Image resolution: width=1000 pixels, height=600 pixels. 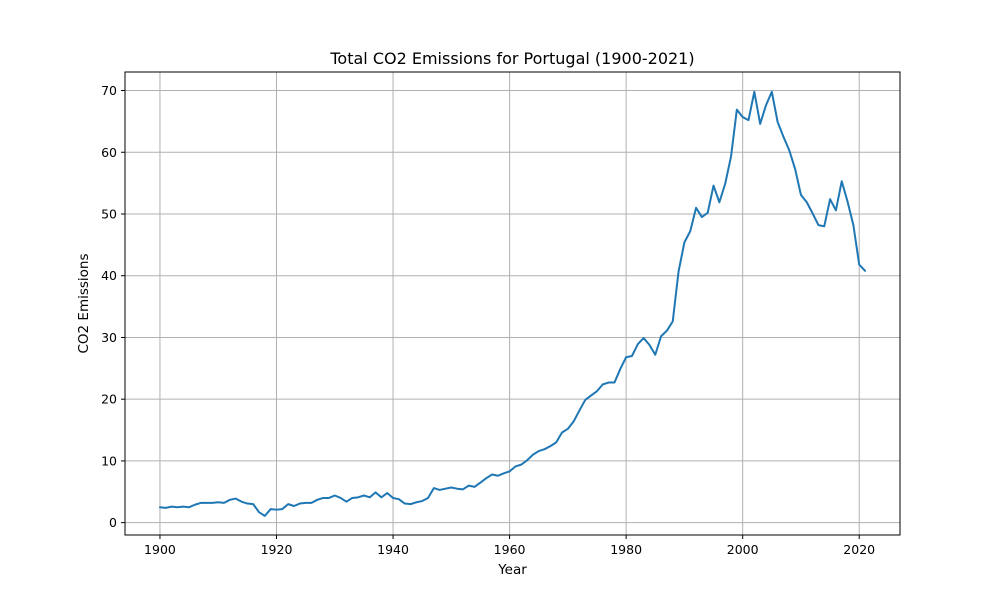 What do you see at coordinates (743, 549) in the screenshot?
I see `x-tick-label: 2000` at bounding box center [743, 549].